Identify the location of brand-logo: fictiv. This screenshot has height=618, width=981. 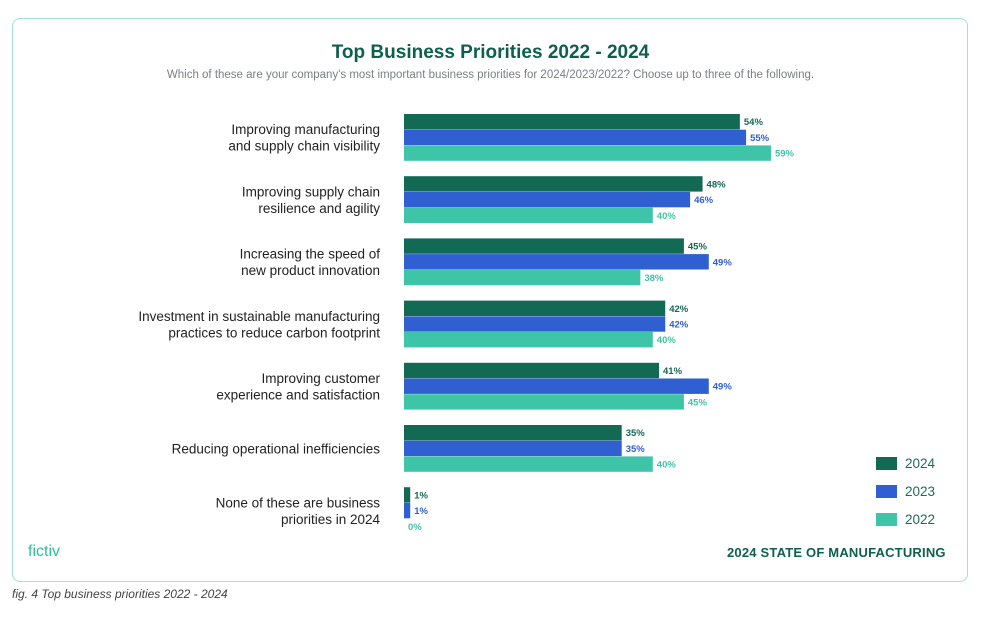
(44, 551).